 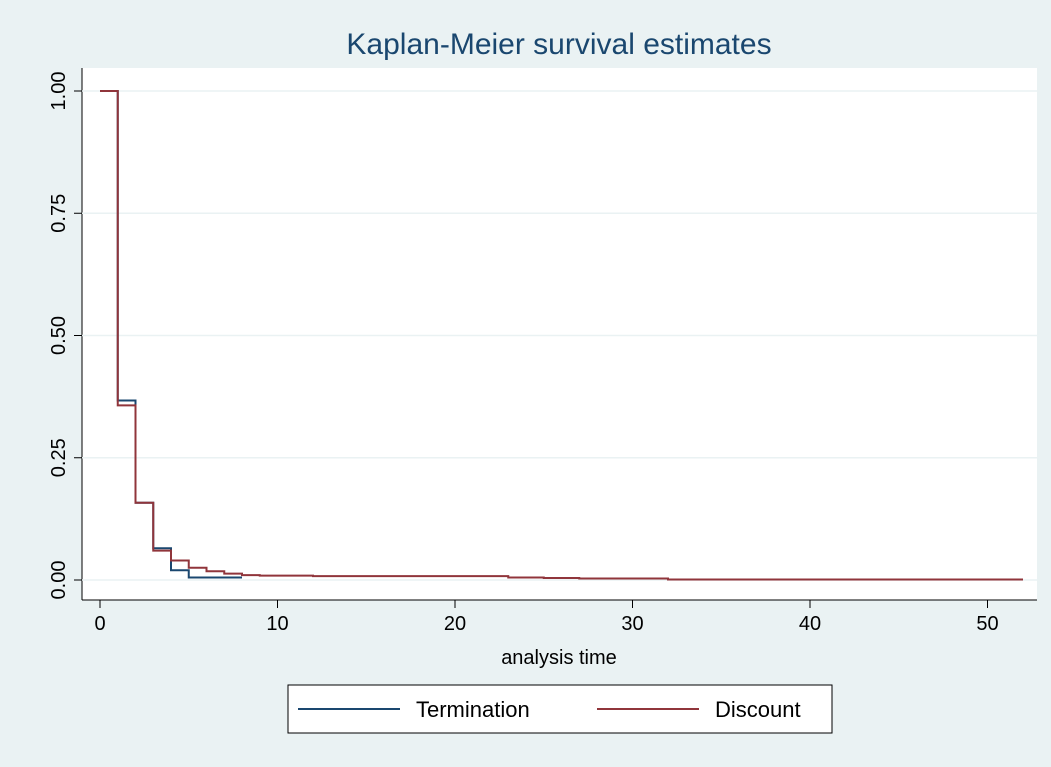 I want to click on x-tick-label: 50, so click(x=987, y=624).